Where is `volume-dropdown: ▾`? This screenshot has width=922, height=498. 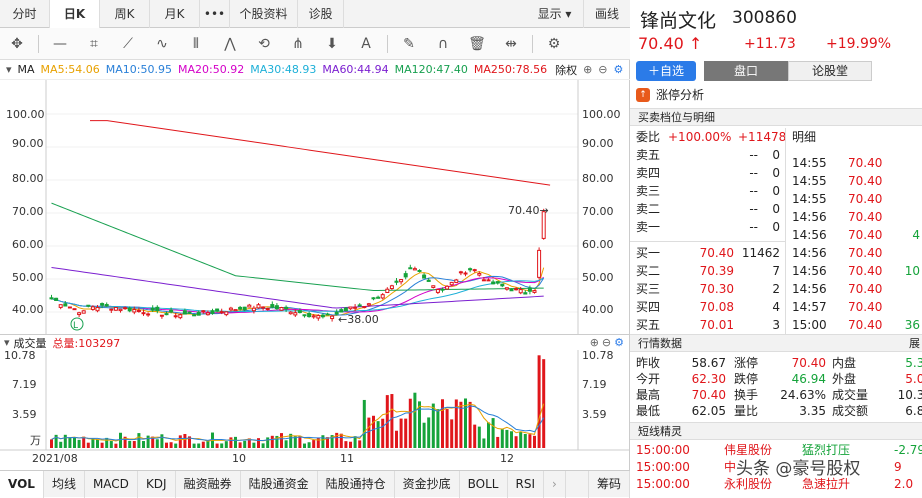
volume-dropdown: ▾ is located at coordinates (7, 342).